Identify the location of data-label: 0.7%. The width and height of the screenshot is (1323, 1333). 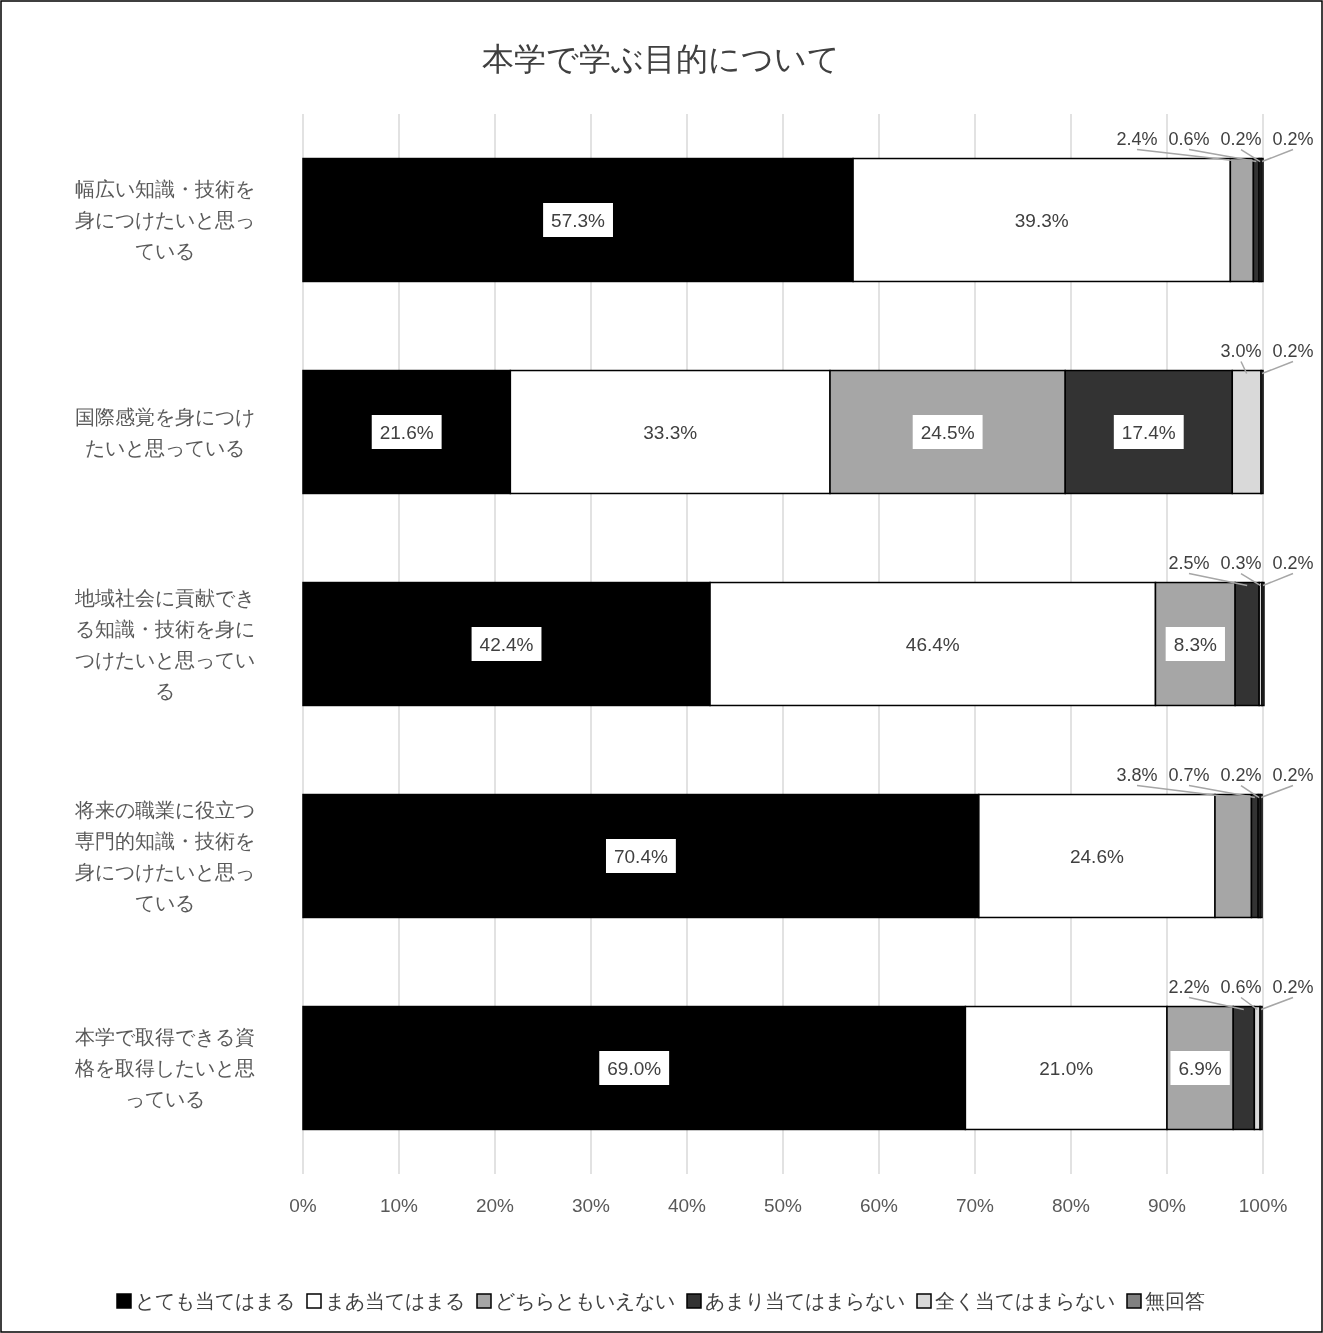
(1189, 774).